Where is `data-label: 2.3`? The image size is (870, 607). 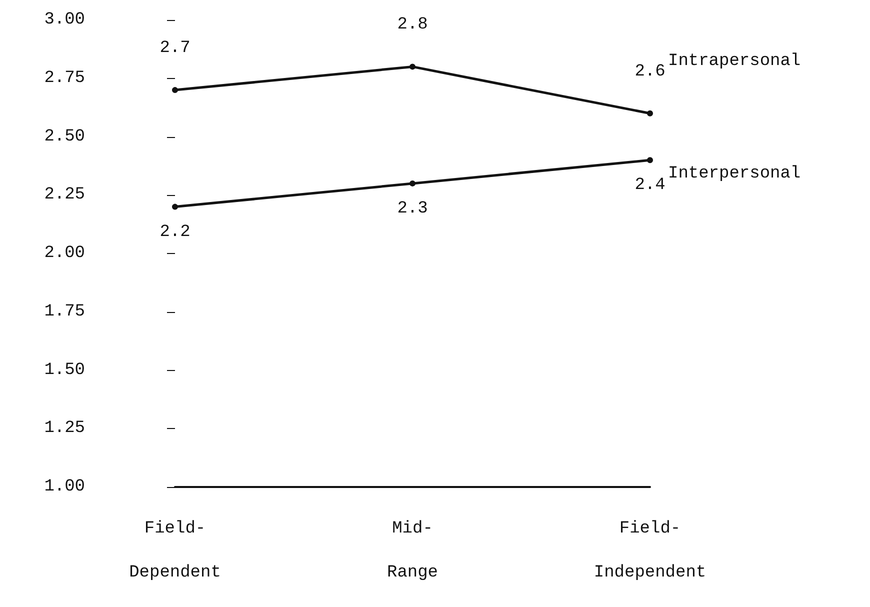 data-label: 2.3 is located at coordinates (412, 208).